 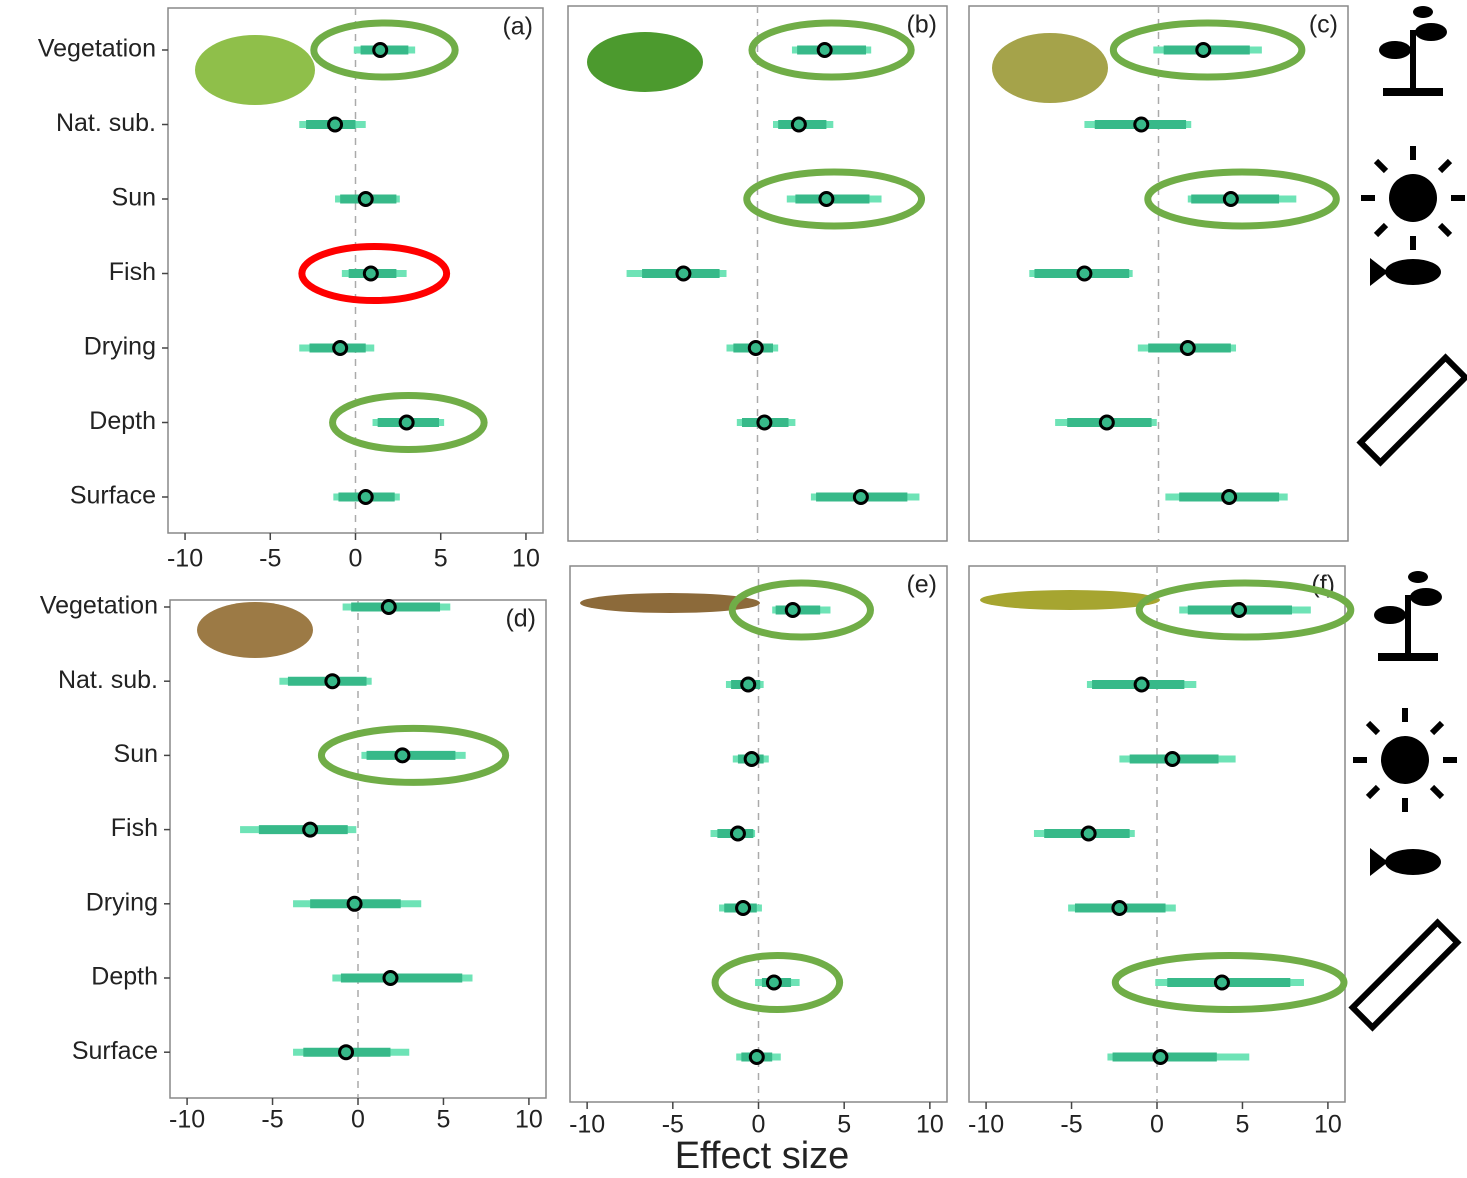 I want to click on panel-label: (c), so click(x=1323, y=25).